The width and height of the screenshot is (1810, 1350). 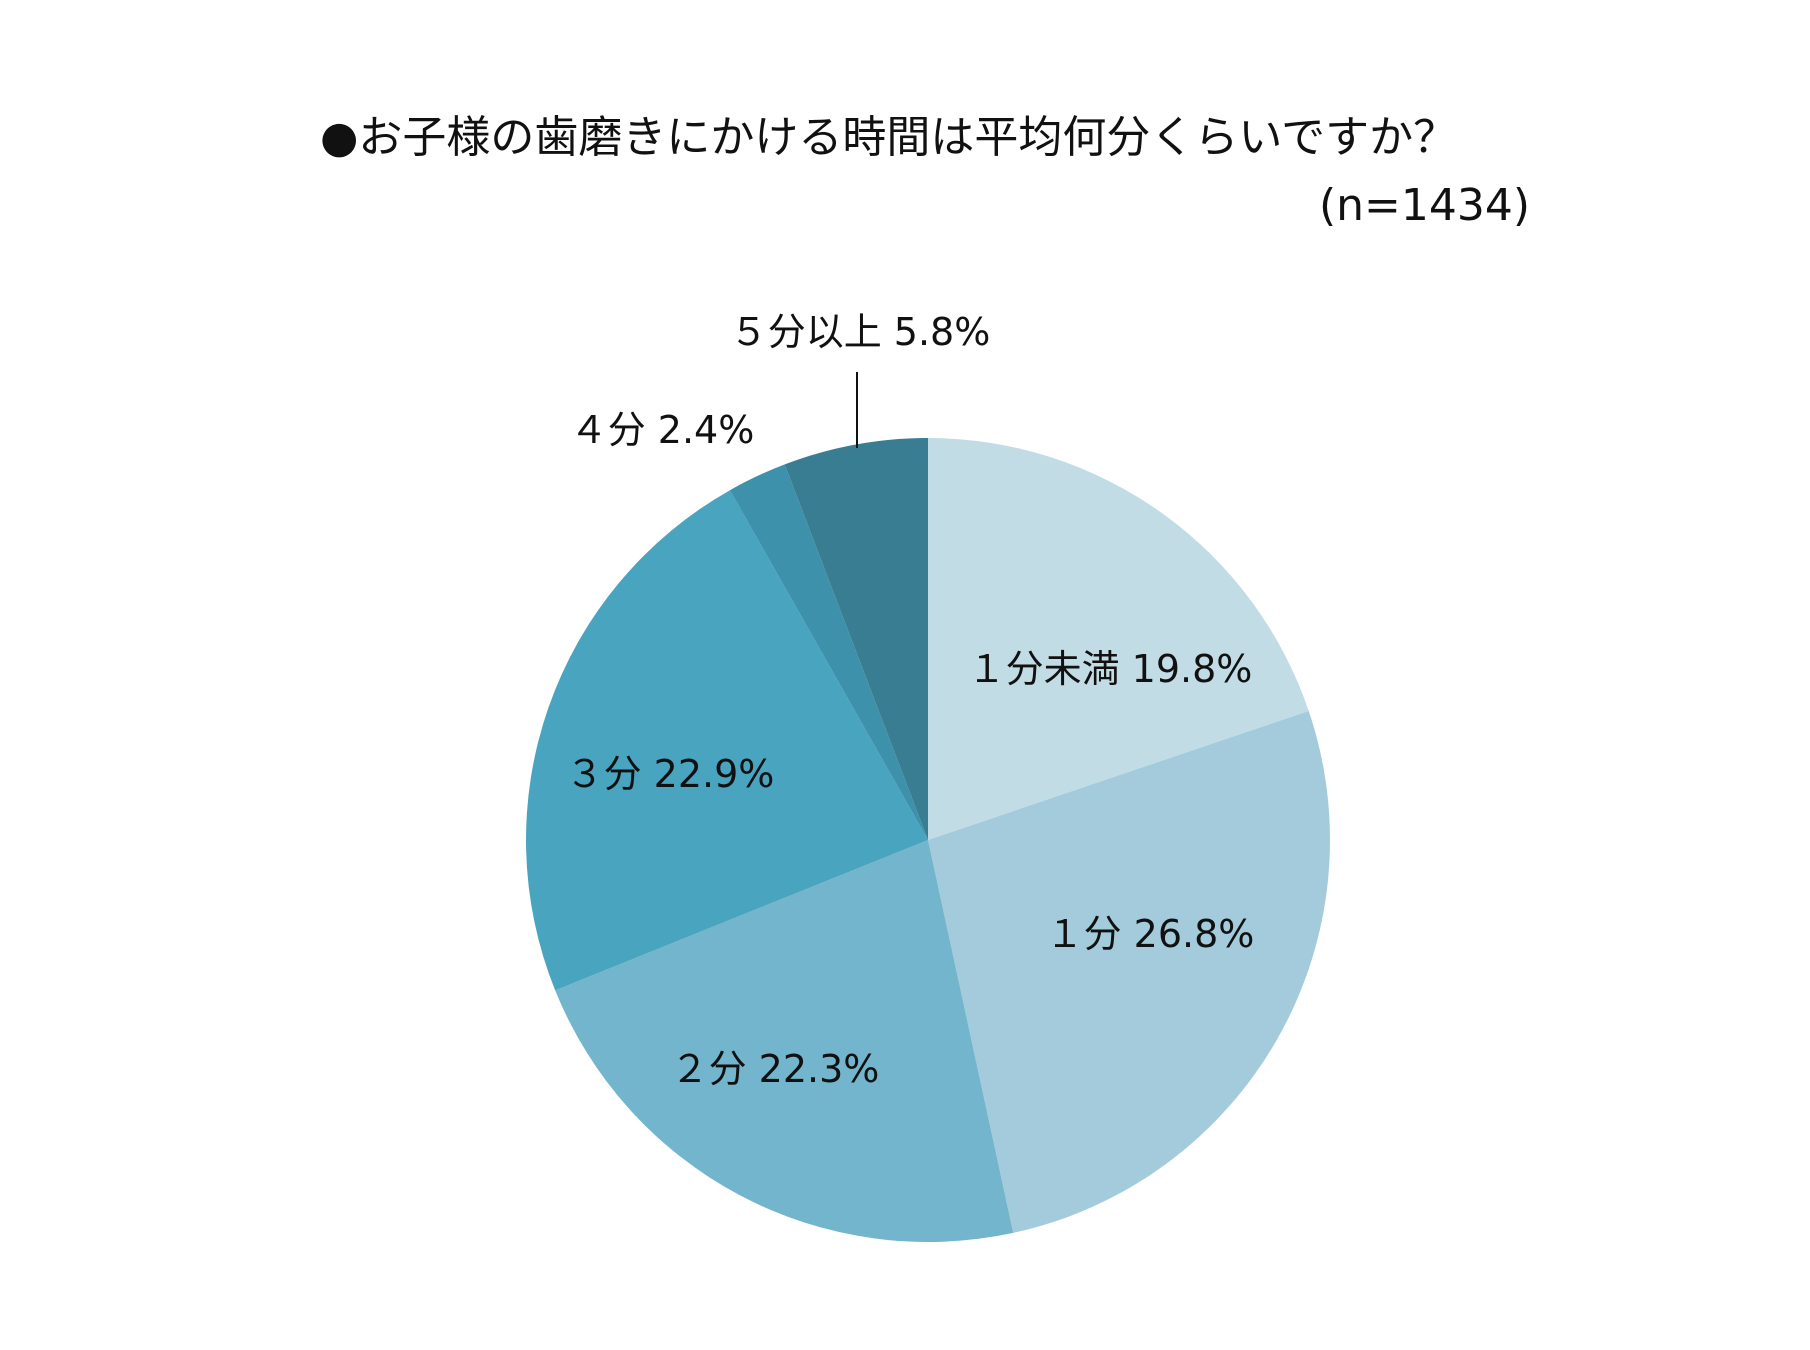 What do you see at coordinates (1424, 205) in the screenshot?
I see `chart-sample-size: (n=1434)` at bounding box center [1424, 205].